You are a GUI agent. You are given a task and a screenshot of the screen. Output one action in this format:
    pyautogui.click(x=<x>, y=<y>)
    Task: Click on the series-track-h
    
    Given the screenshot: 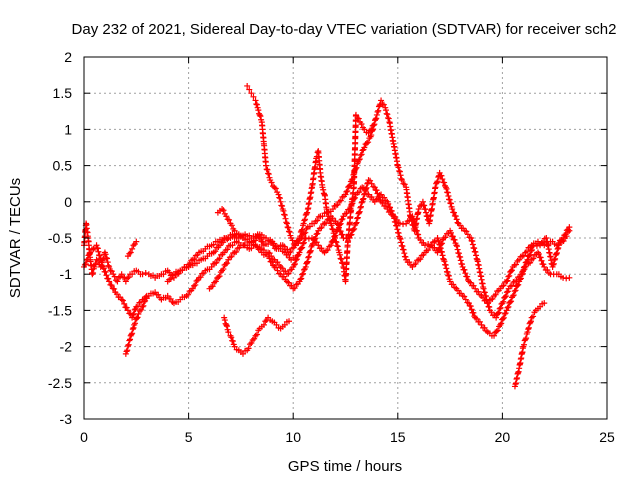 What is the action you would take?
    pyautogui.click(x=136, y=324)
    